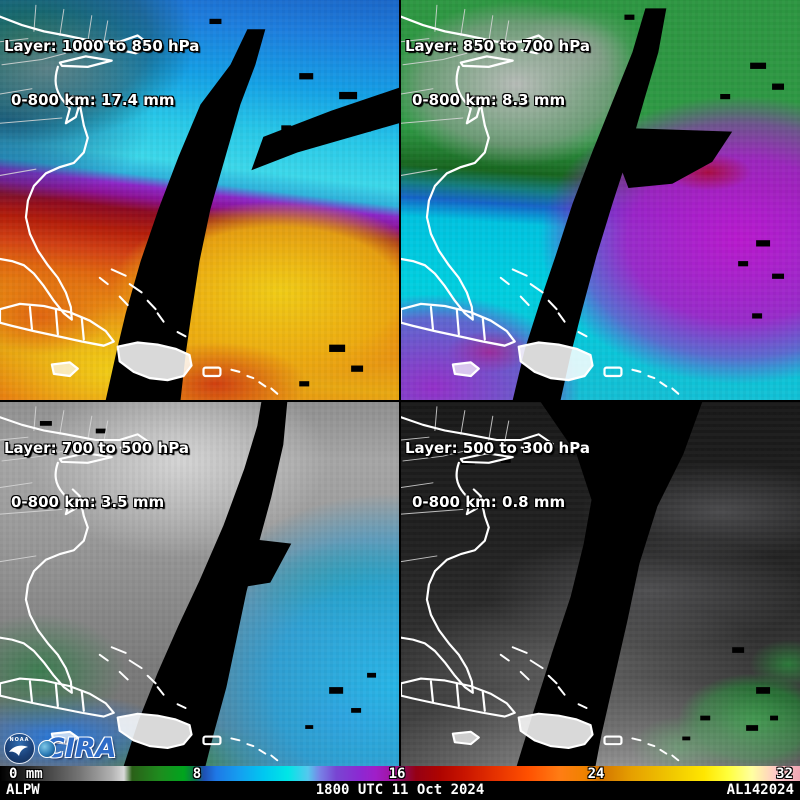 The image size is (800, 800). What do you see at coordinates (596, 774) in the screenshot?
I see `colorbar-tick-24: 24` at bounding box center [596, 774].